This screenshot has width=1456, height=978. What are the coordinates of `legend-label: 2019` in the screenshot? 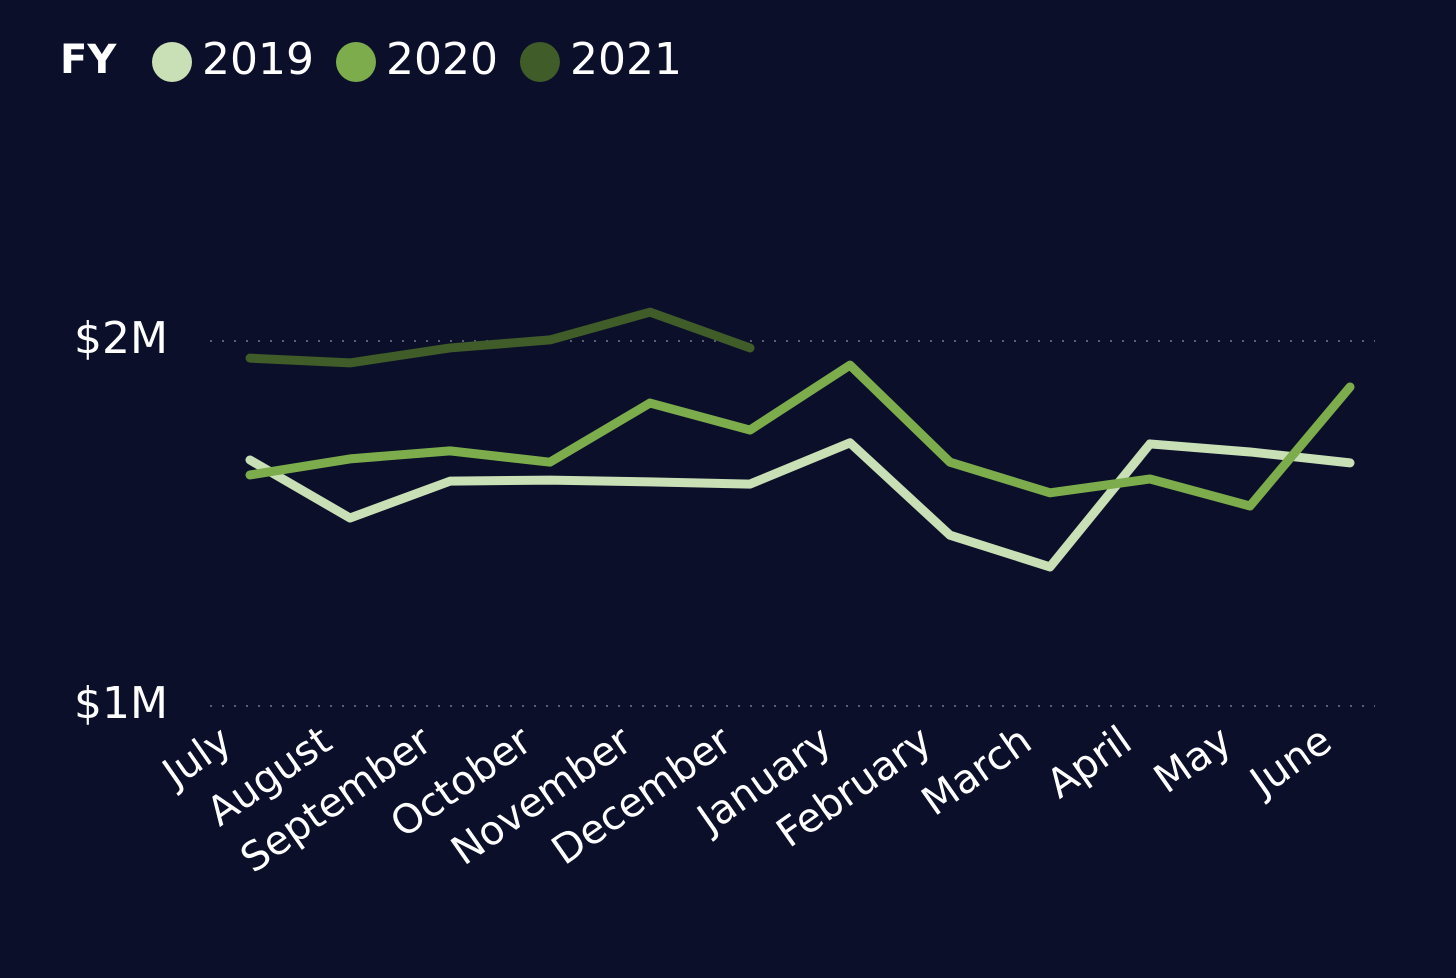 It's located at (258, 59).